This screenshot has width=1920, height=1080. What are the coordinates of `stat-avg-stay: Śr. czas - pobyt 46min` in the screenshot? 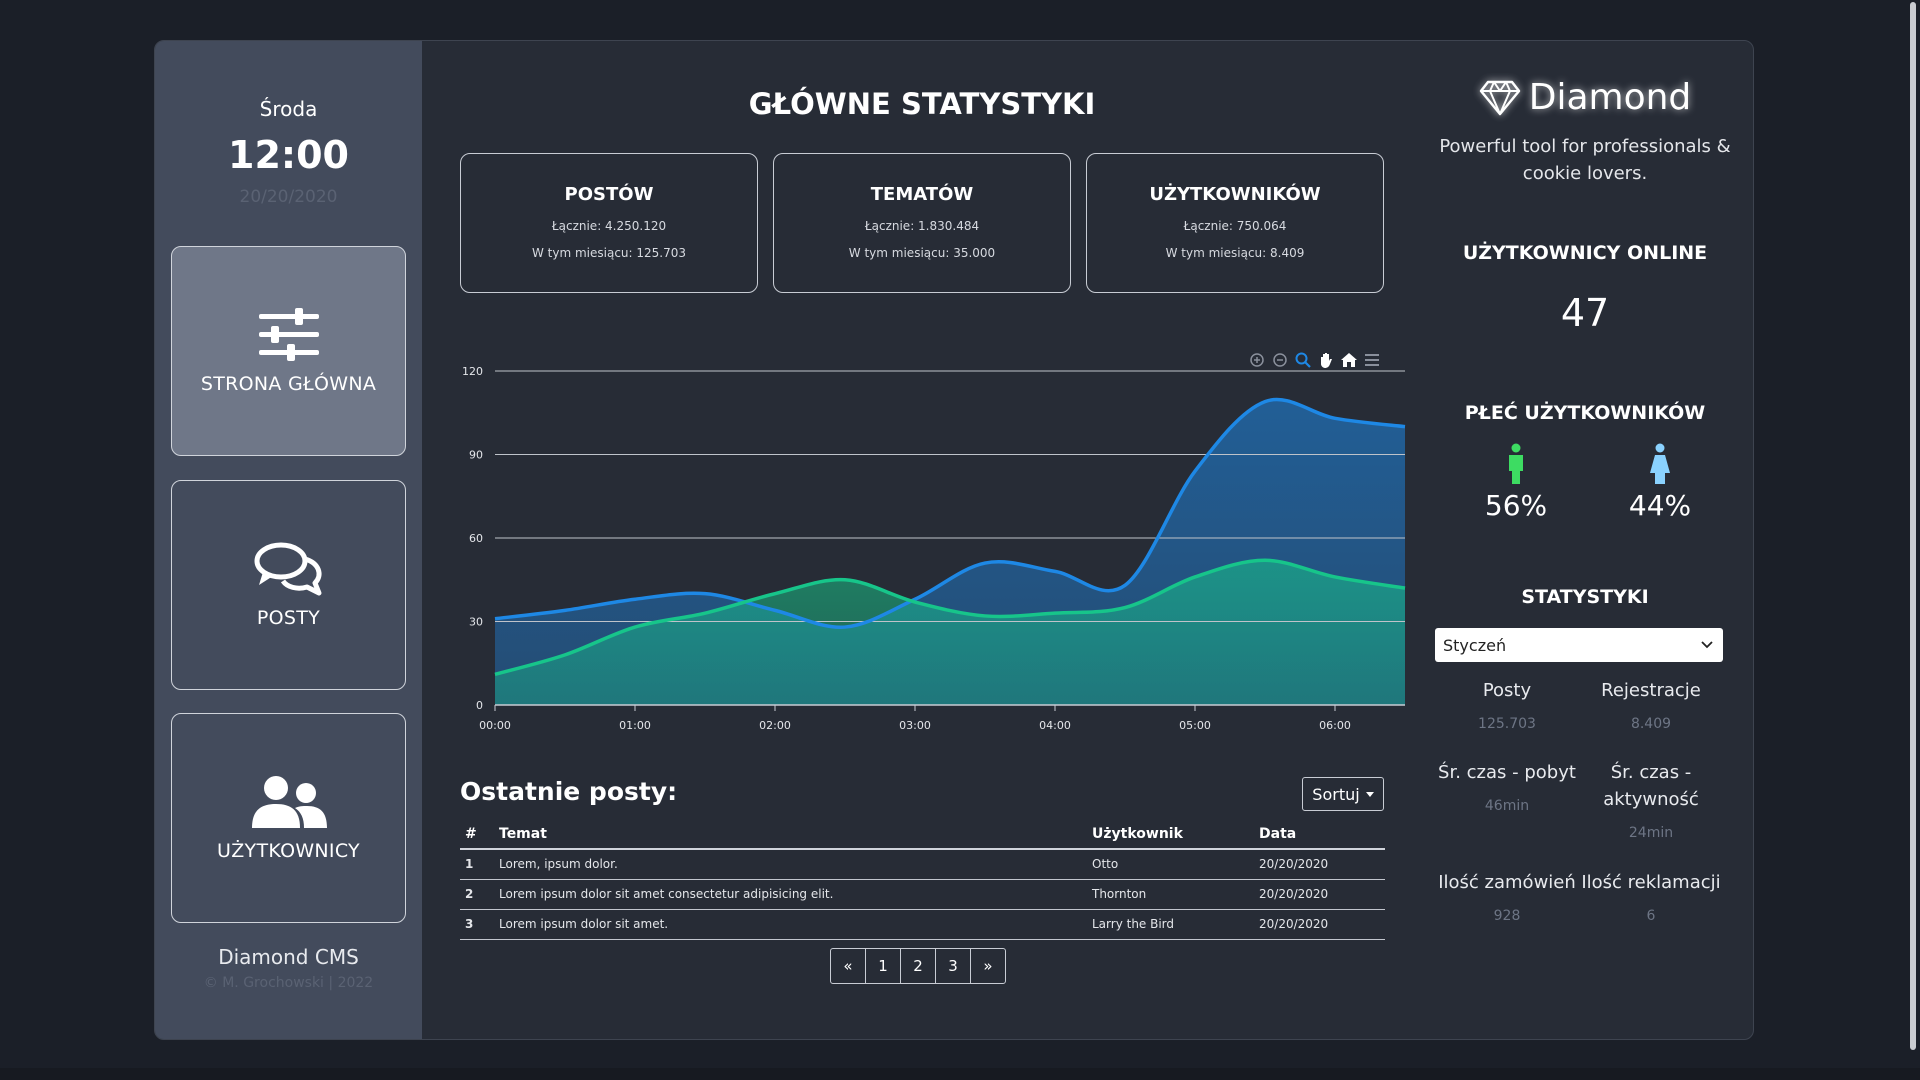 It's located at (1507, 786).